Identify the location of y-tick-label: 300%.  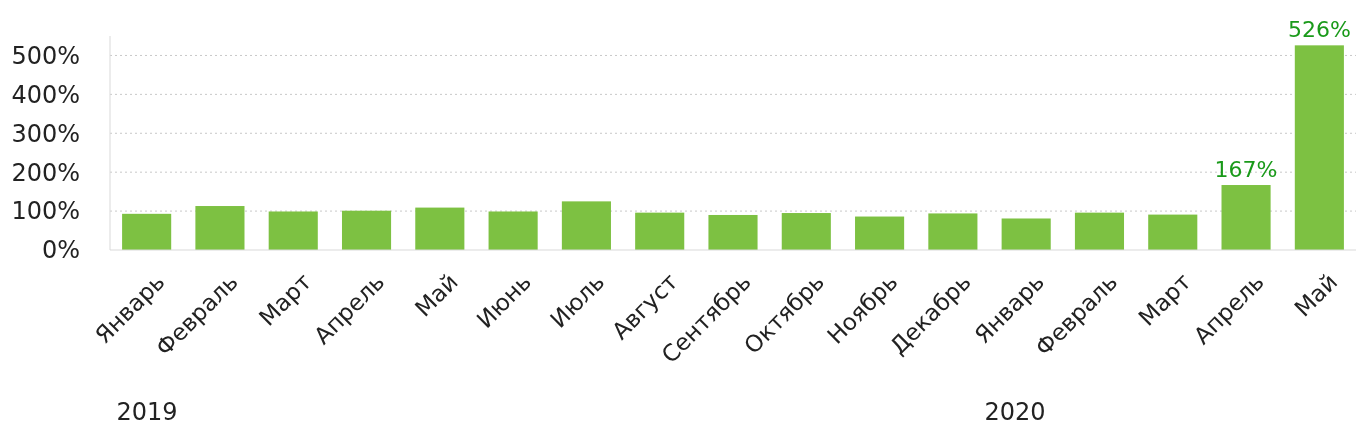
(45, 133).